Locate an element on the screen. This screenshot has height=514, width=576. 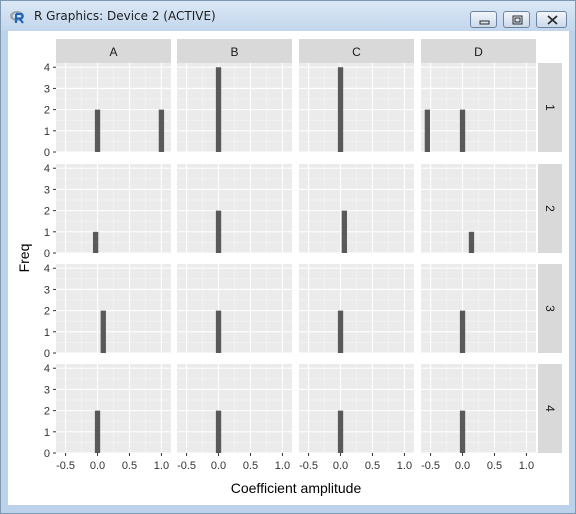
maximize-button is located at coordinates (516, 19).